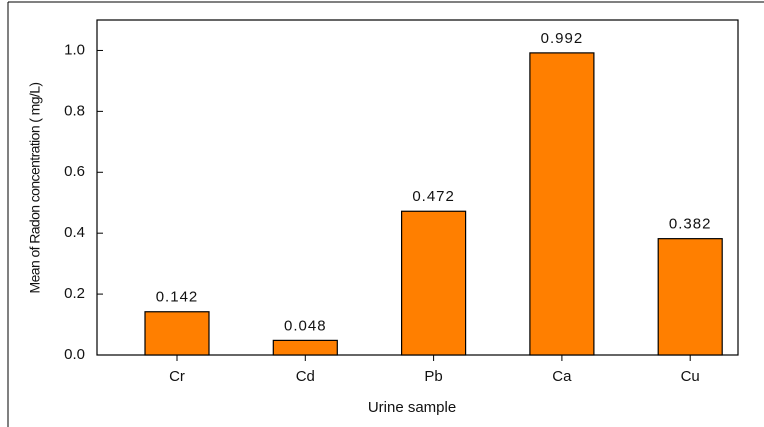 The width and height of the screenshot is (764, 427). What do you see at coordinates (74, 110) in the screenshot?
I see `y-tick-label: 0.8` at bounding box center [74, 110].